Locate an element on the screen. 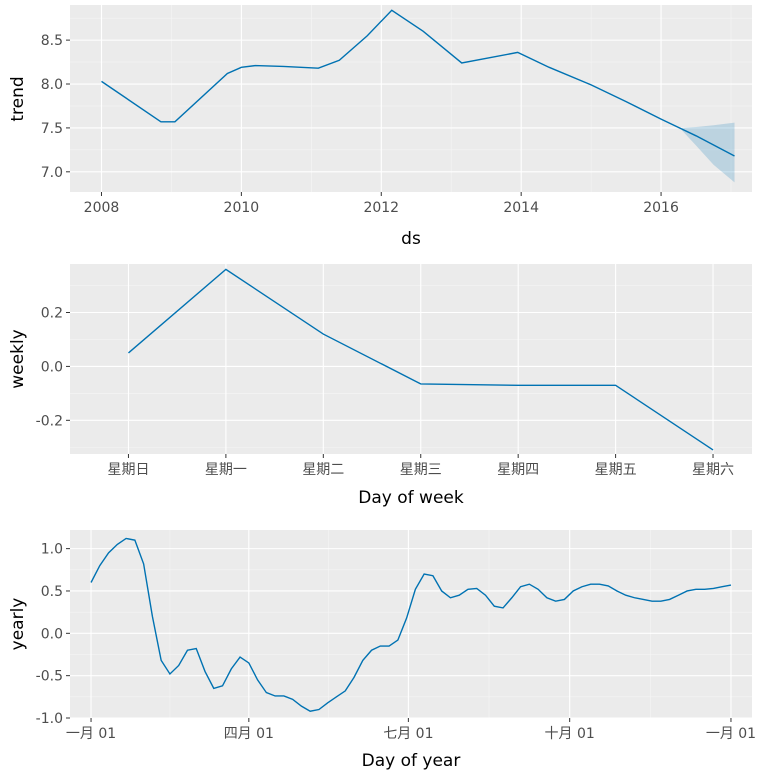 This screenshot has height=775, width=758. y-tick-label: 7.5 is located at coordinates (52, 129).